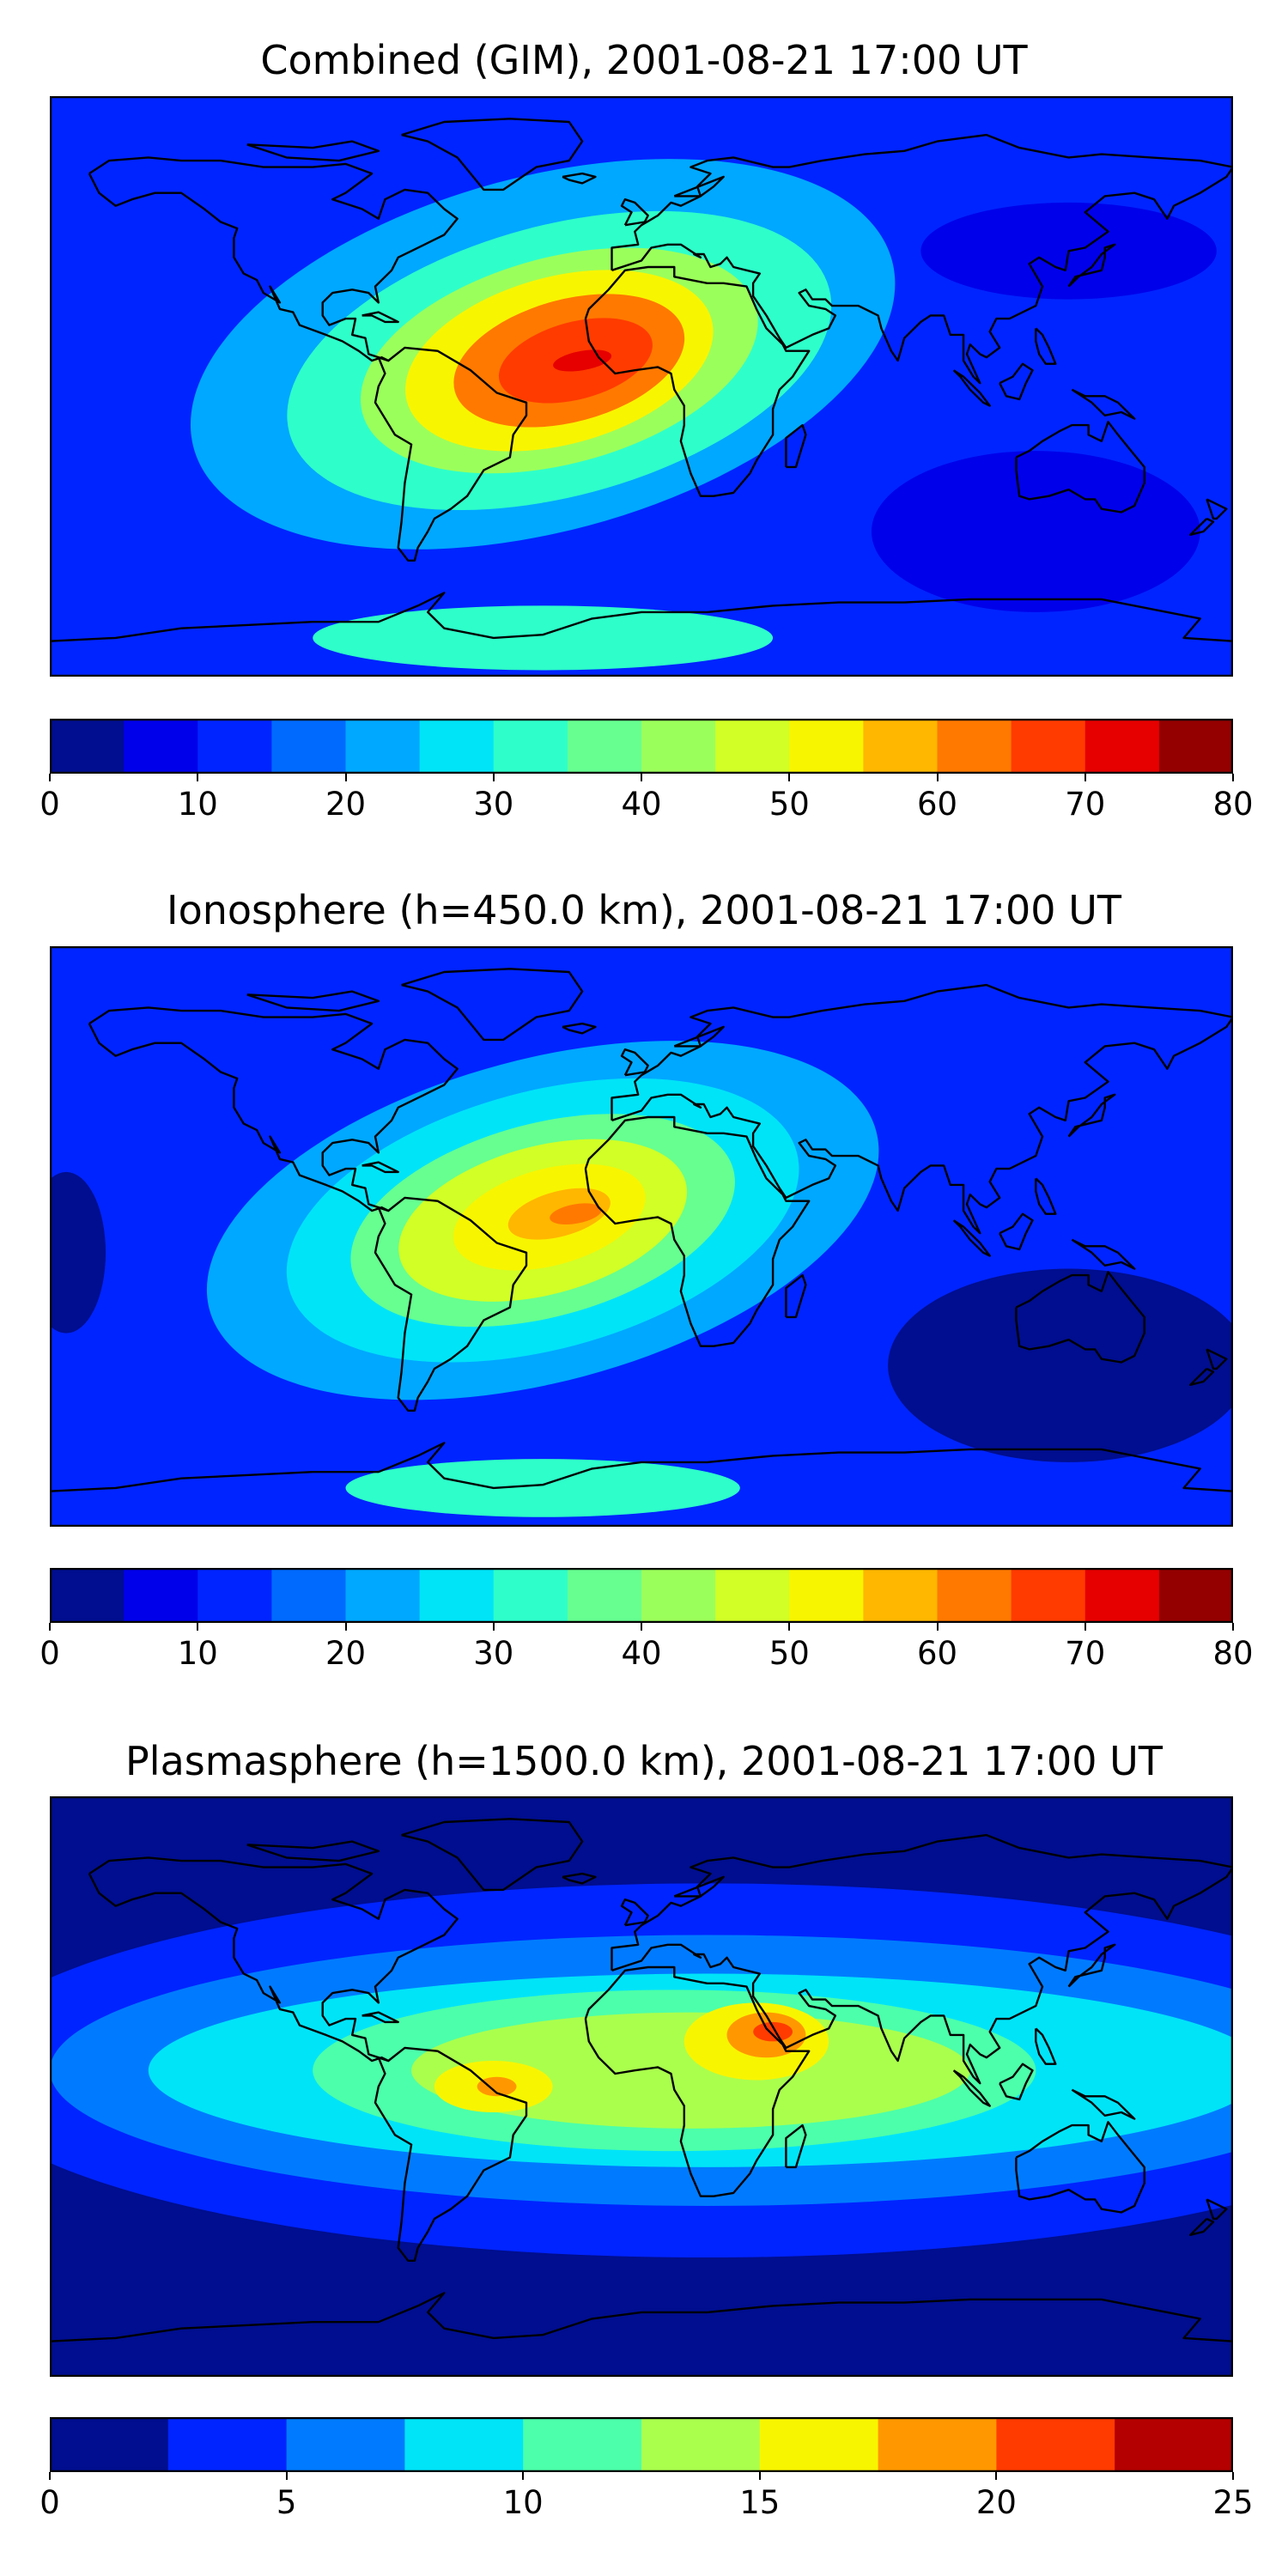  What do you see at coordinates (1103, 1254) in the screenshot?
I see `coastline-new-guinea` at bounding box center [1103, 1254].